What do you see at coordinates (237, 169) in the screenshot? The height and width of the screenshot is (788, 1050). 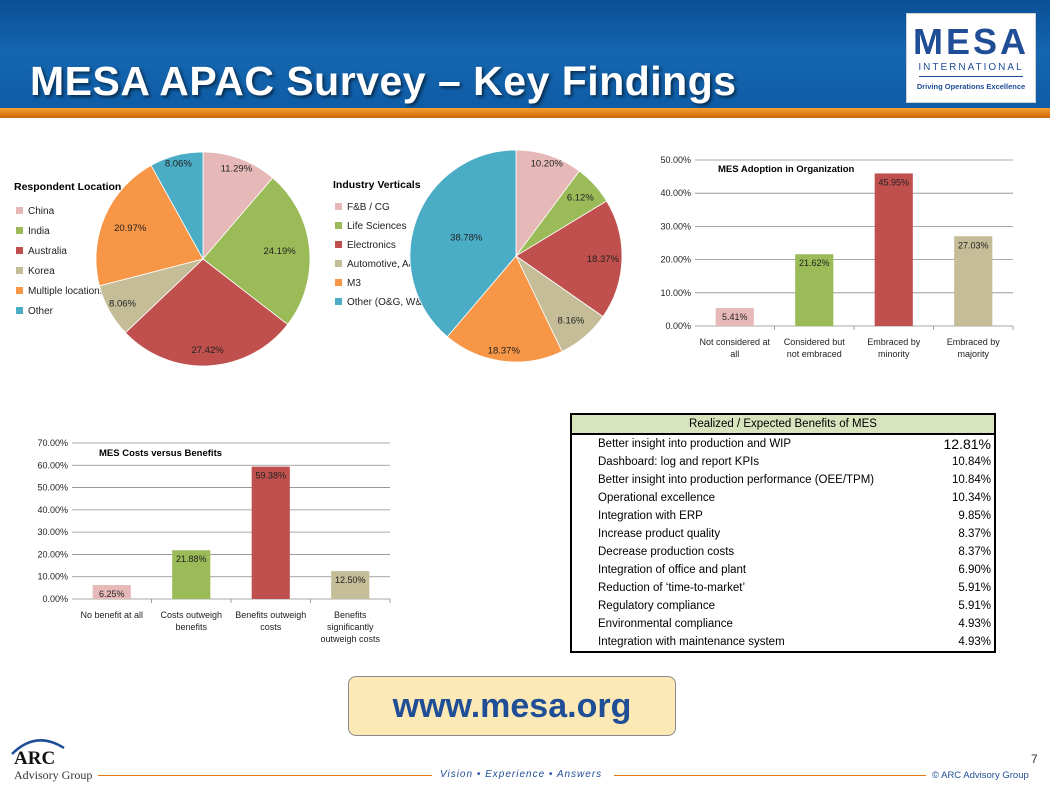 I see `slice-label: 11.29%` at bounding box center [237, 169].